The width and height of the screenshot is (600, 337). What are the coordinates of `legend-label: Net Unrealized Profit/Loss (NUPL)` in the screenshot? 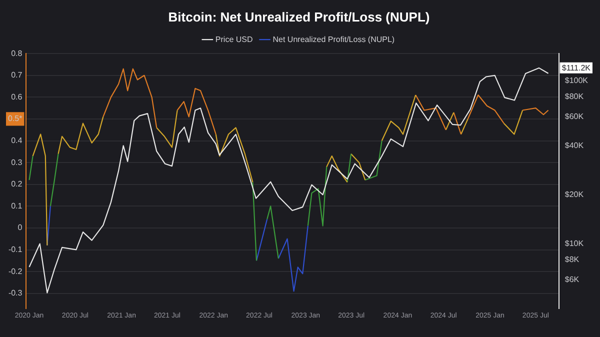 It's located at (333, 39).